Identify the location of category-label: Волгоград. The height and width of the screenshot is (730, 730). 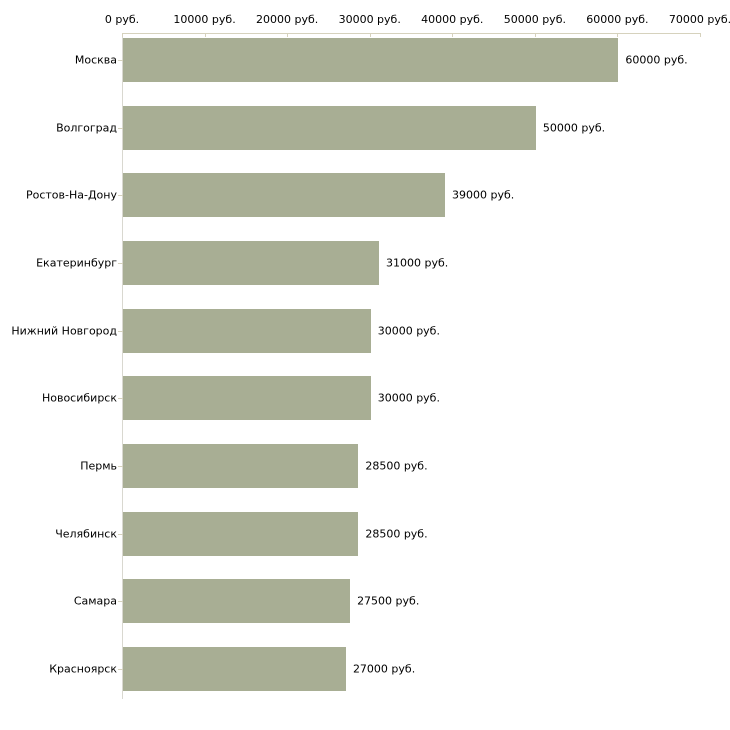
(86, 128).